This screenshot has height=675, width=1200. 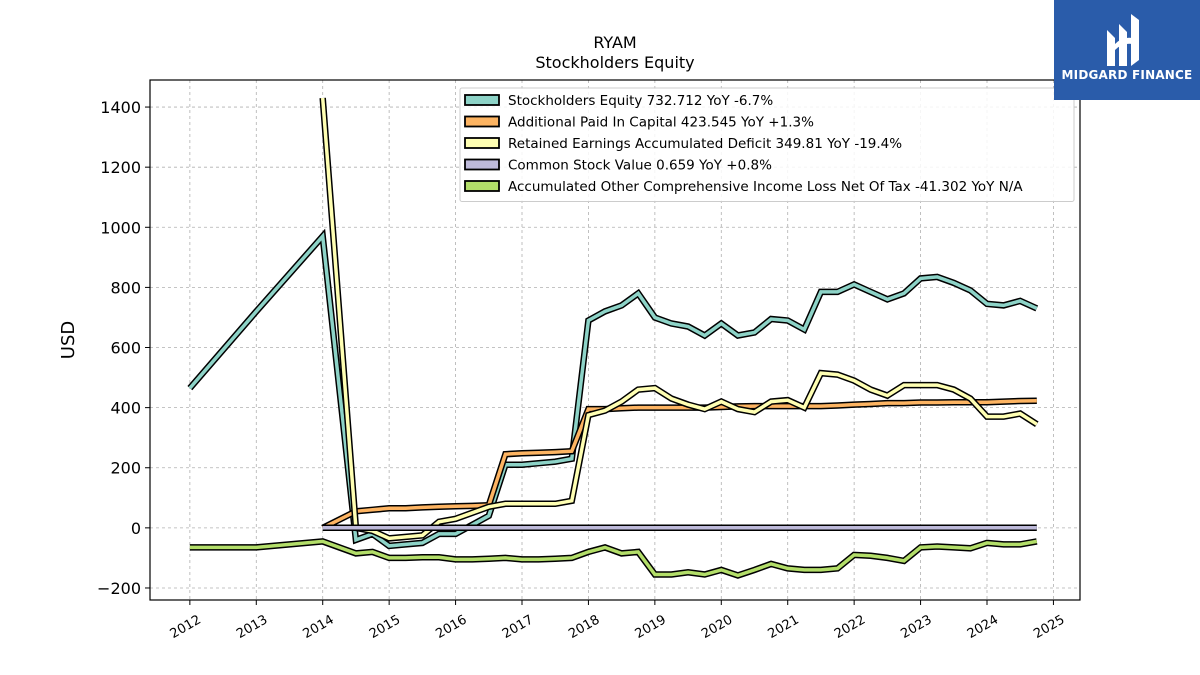 What do you see at coordinates (119, 588) in the screenshot?
I see `y-tick-label: −200` at bounding box center [119, 588].